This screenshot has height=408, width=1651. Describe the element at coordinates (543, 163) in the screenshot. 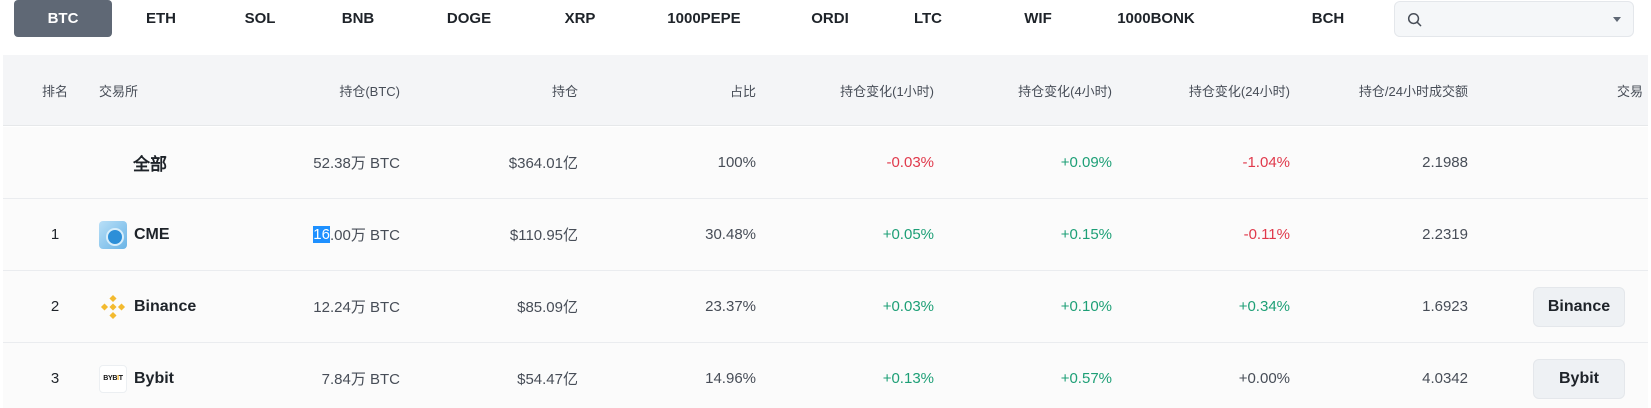

I see `value-cell: $364.01亿` at that location.